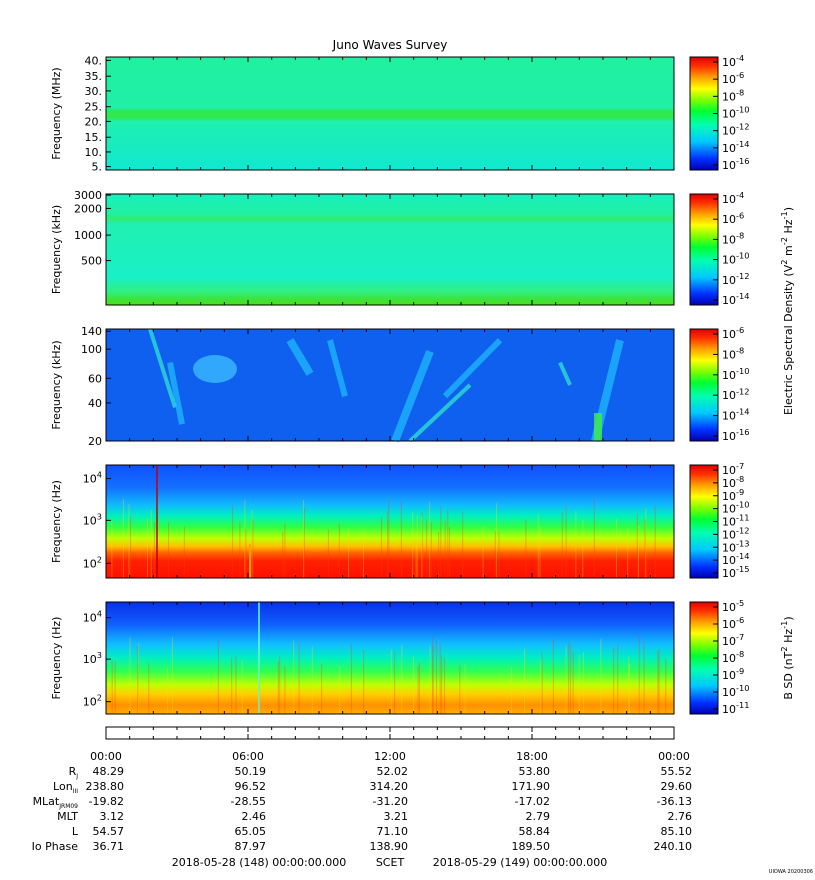 This screenshot has height=880, width=815. I want to click on ephemeris-value: -17.02, so click(532, 801).